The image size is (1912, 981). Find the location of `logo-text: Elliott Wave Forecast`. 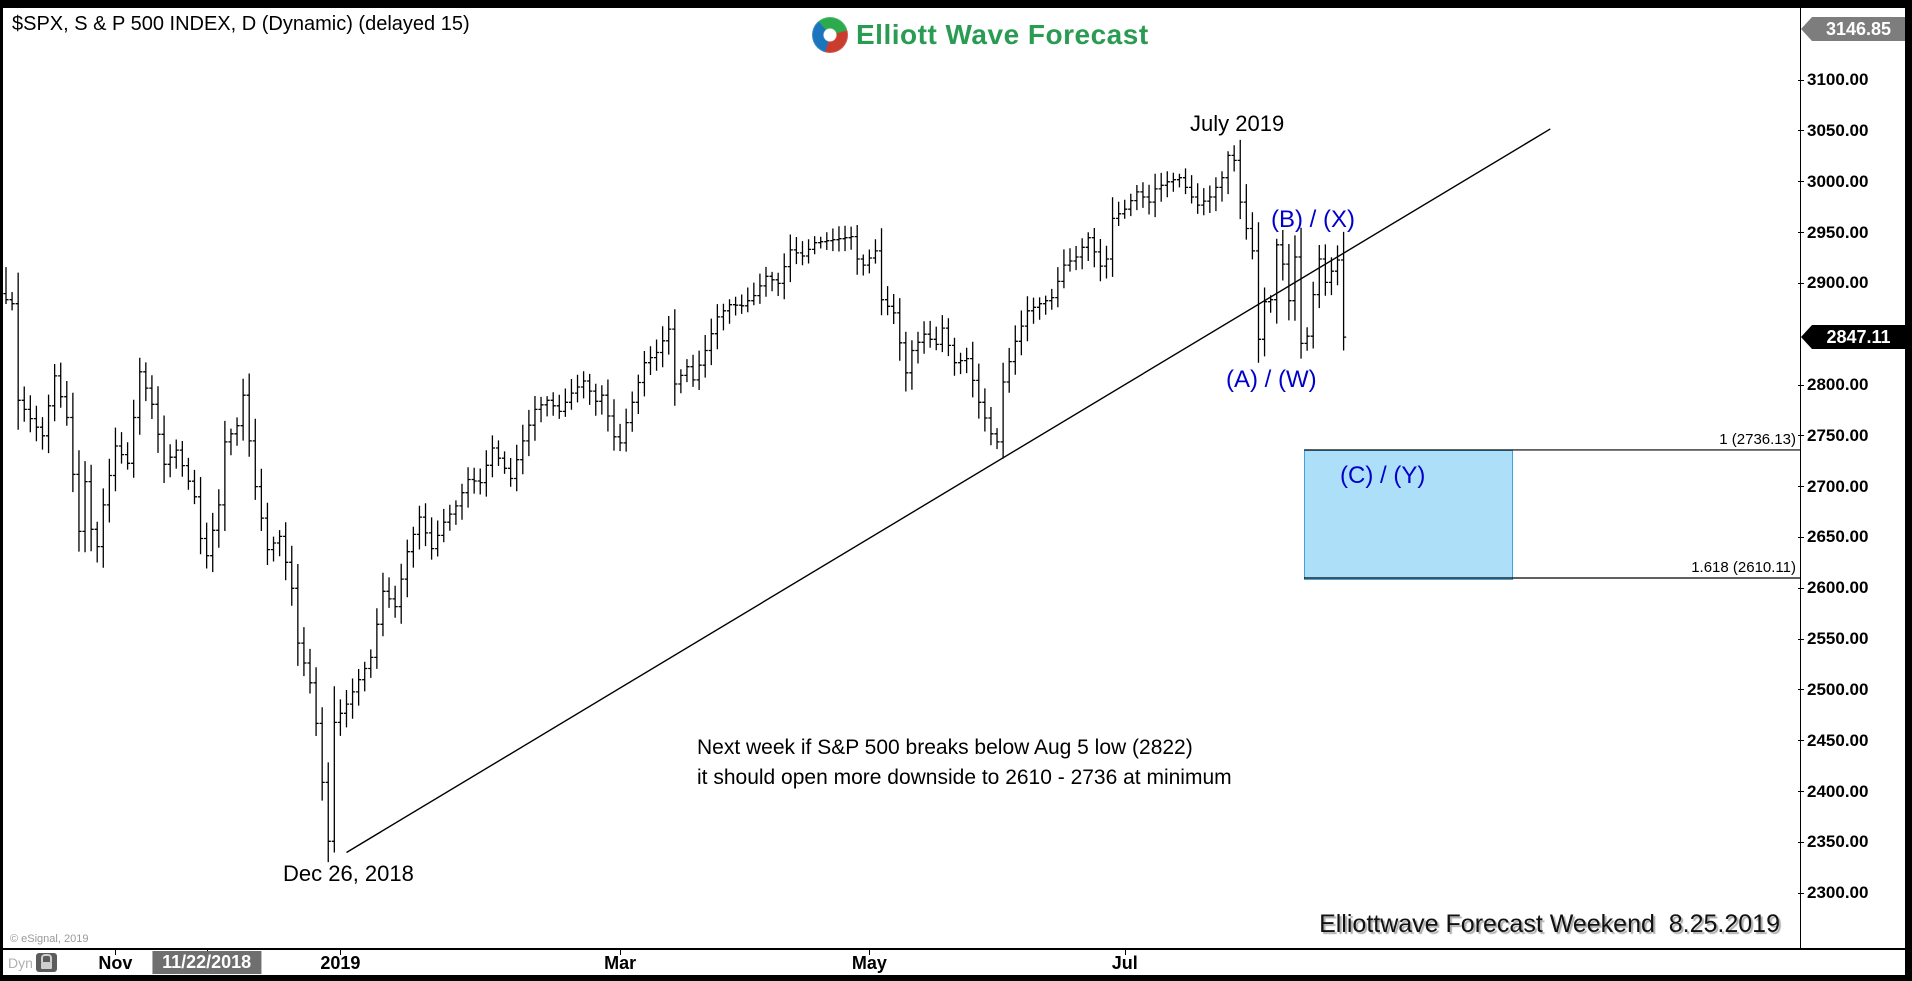

logo-text: Elliott Wave Forecast is located at coordinates (1002, 34).